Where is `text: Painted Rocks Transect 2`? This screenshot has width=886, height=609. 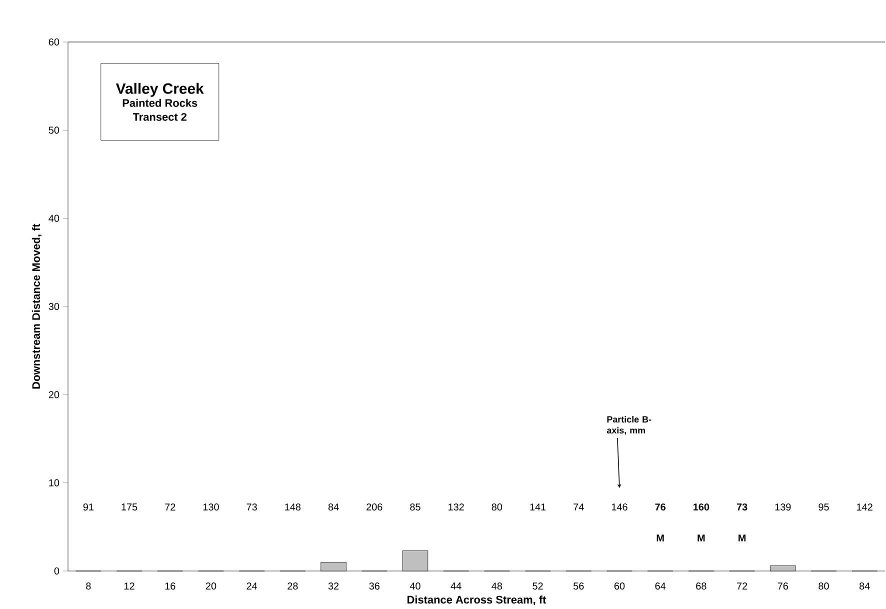 text: Painted Rocks Transect 2 is located at coordinates (160, 109).